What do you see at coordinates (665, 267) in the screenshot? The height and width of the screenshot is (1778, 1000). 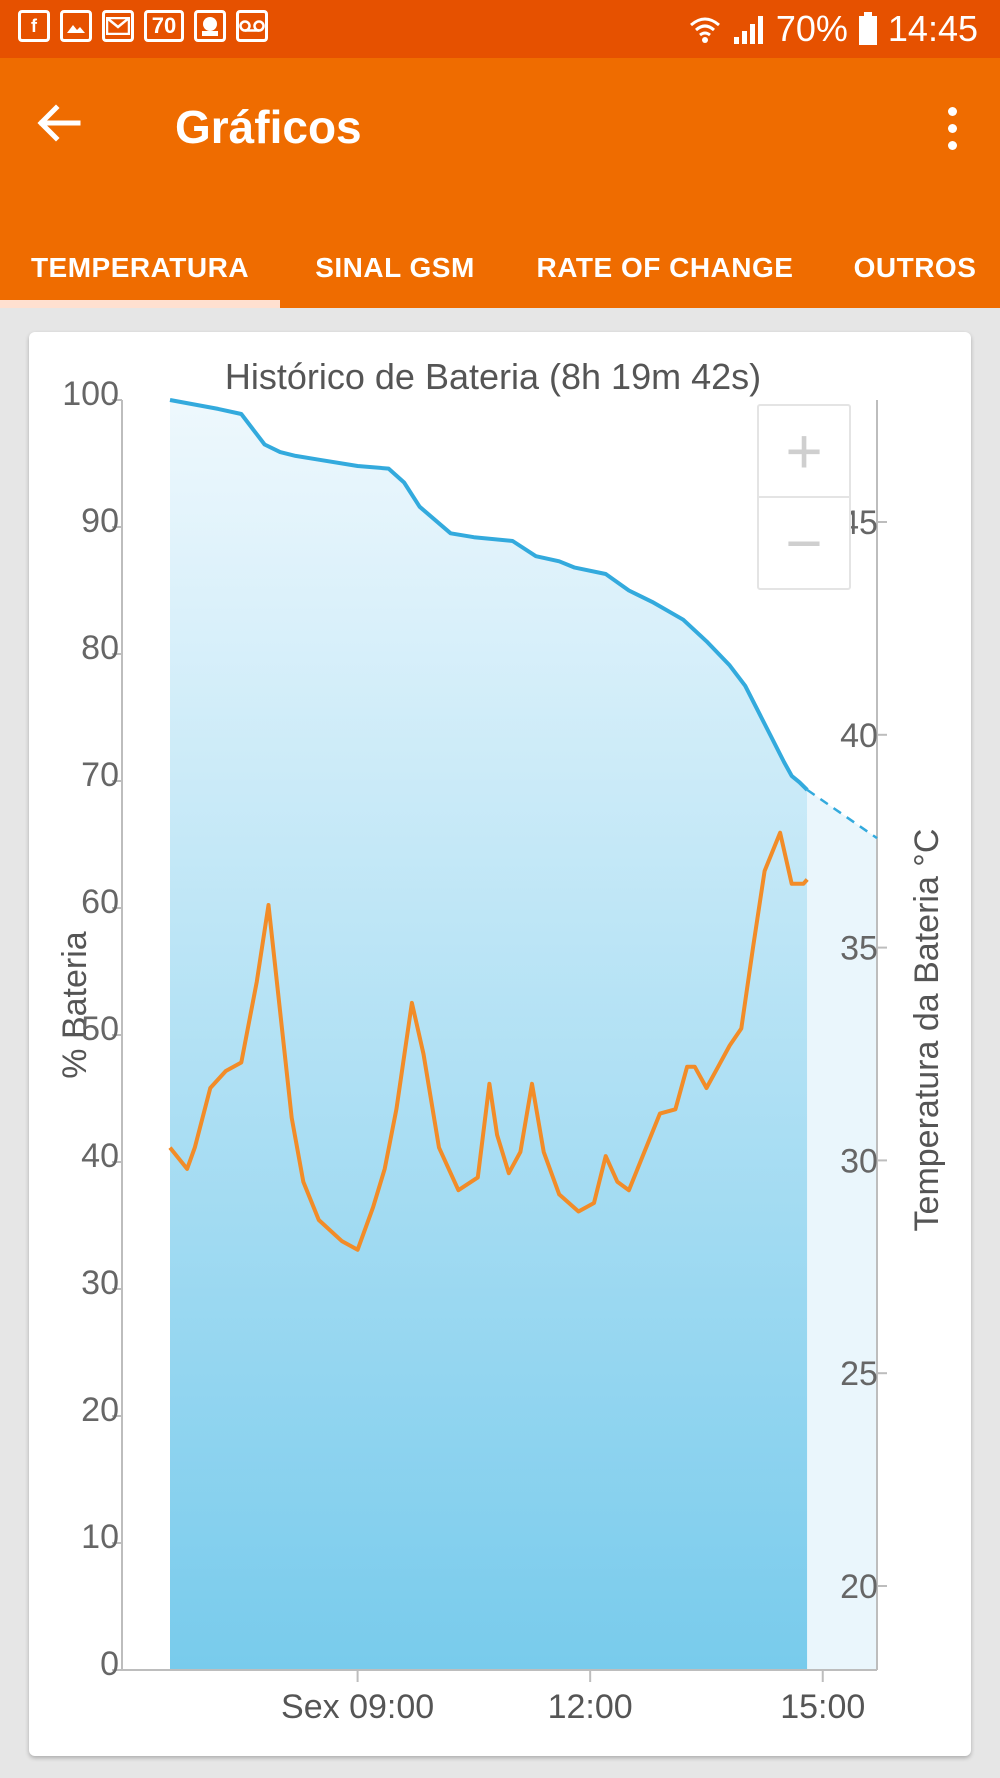 I see `tab-rate-of-change: RATE OF CHANGE` at bounding box center [665, 267].